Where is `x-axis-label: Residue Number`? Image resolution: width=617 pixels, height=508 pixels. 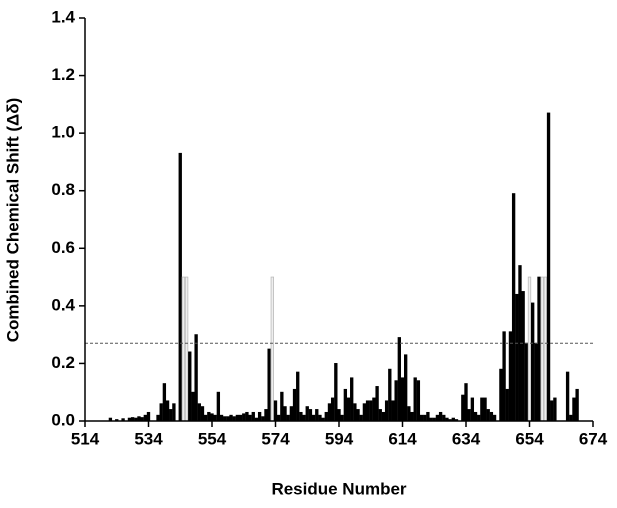
x-axis-label: Residue Number is located at coordinates (338, 488).